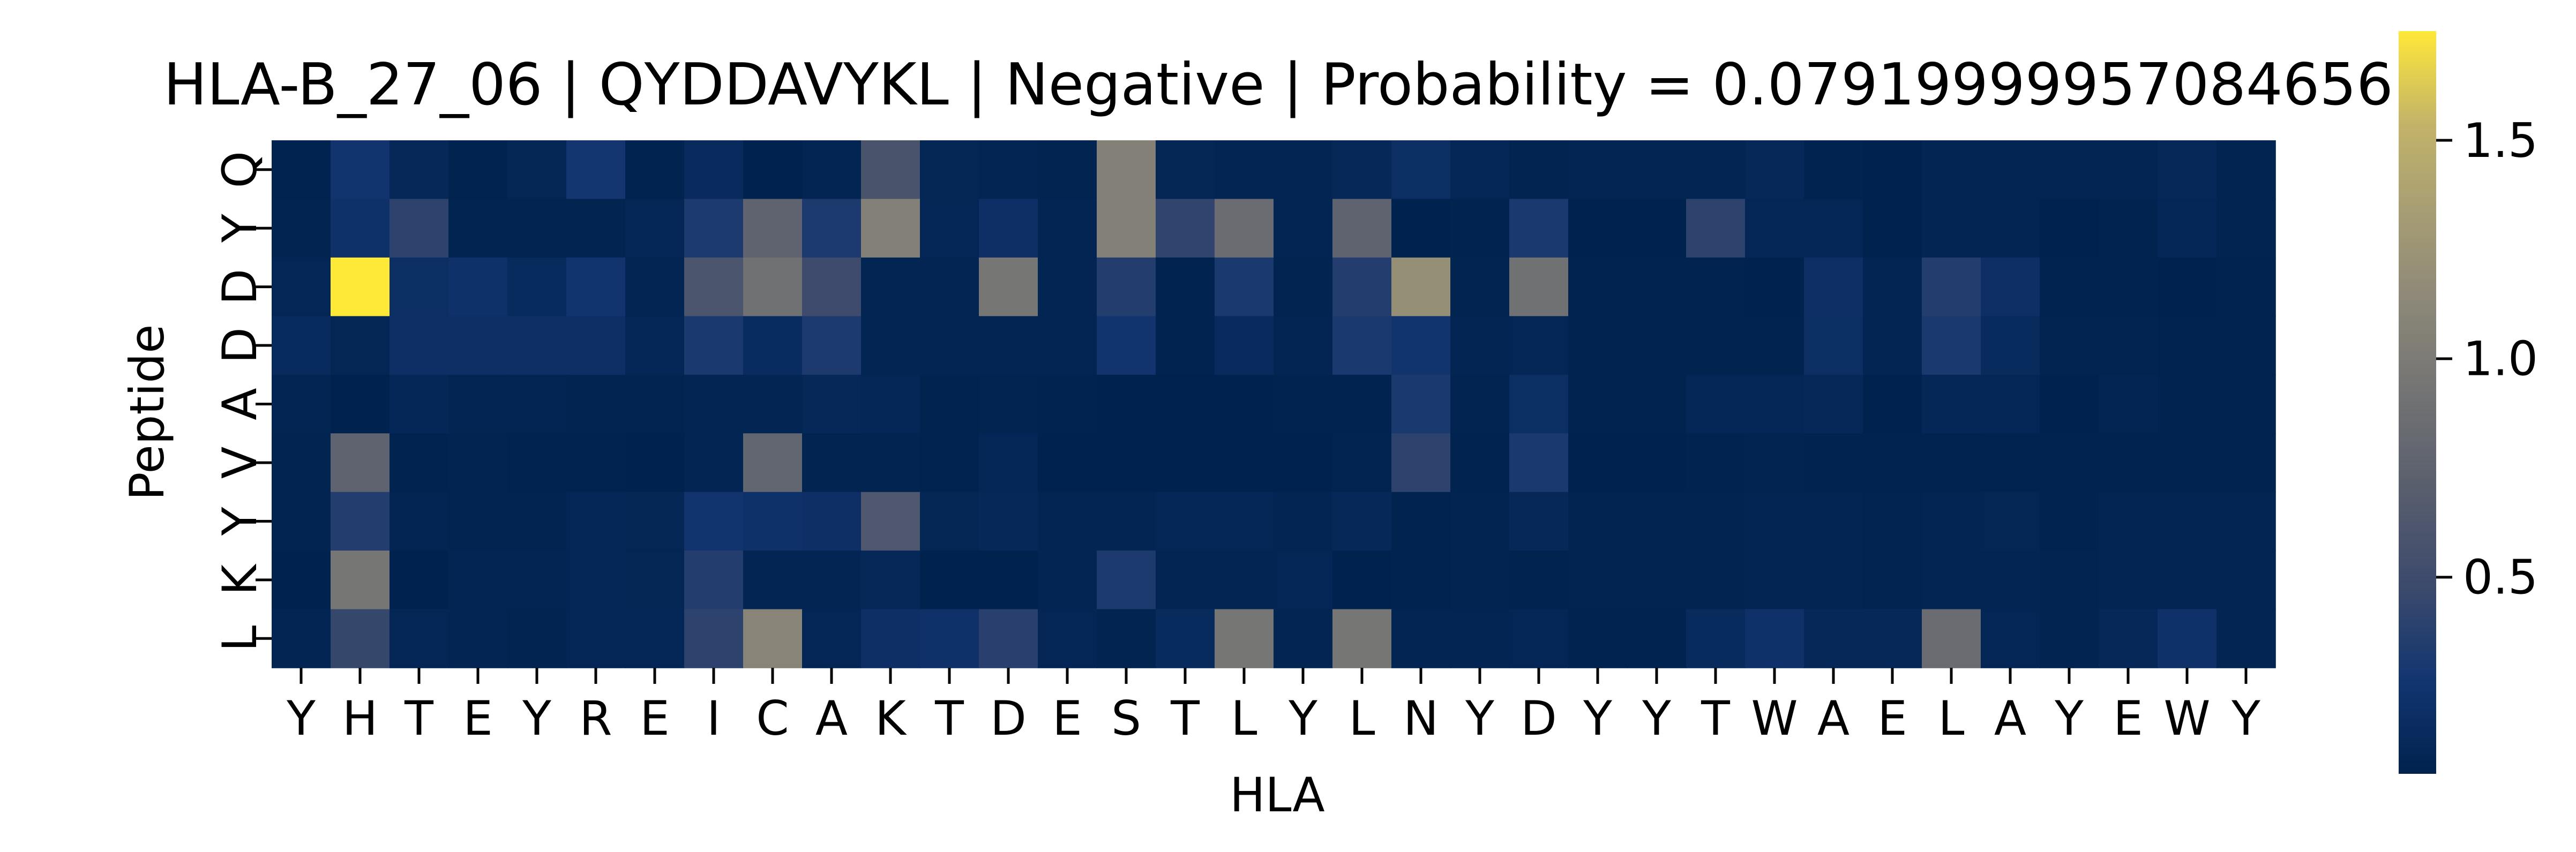 The height and width of the screenshot is (852, 2576). What do you see at coordinates (239, 638) in the screenshot?
I see `y-tick-label: L` at bounding box center [239, 638].